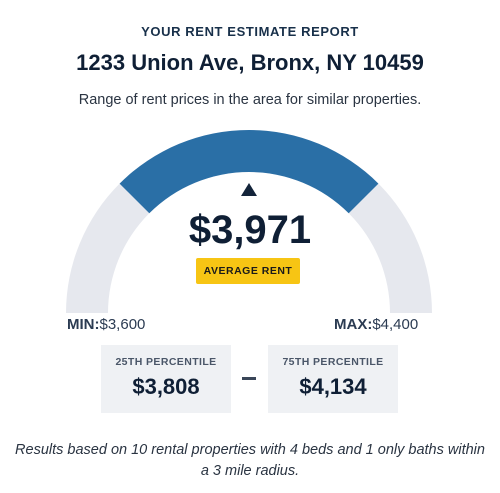  Describe the element at coordinates (249, 172) in the screenshot. I see `gauge-range-segment` at that location.